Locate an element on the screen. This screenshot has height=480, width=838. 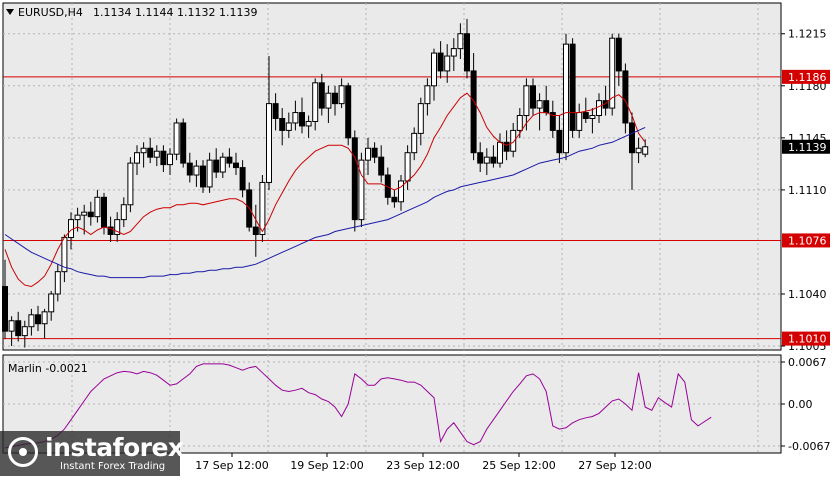
brand-name: instaforex is located at coordinates (114, 447).